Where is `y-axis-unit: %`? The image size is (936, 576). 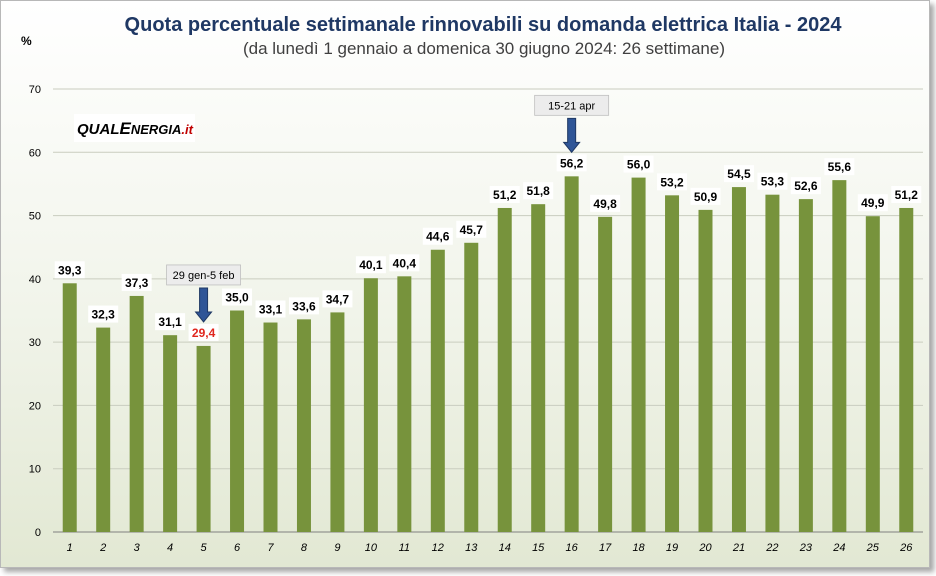 y-axis-unit: % is located at coordinates (26, 41).